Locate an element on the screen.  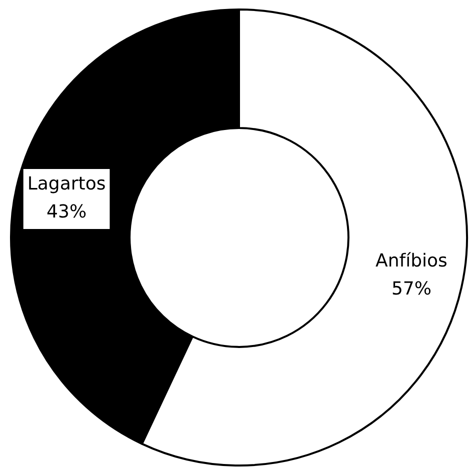
slice-label: Anfíbios is located at coordinates (412, 261).